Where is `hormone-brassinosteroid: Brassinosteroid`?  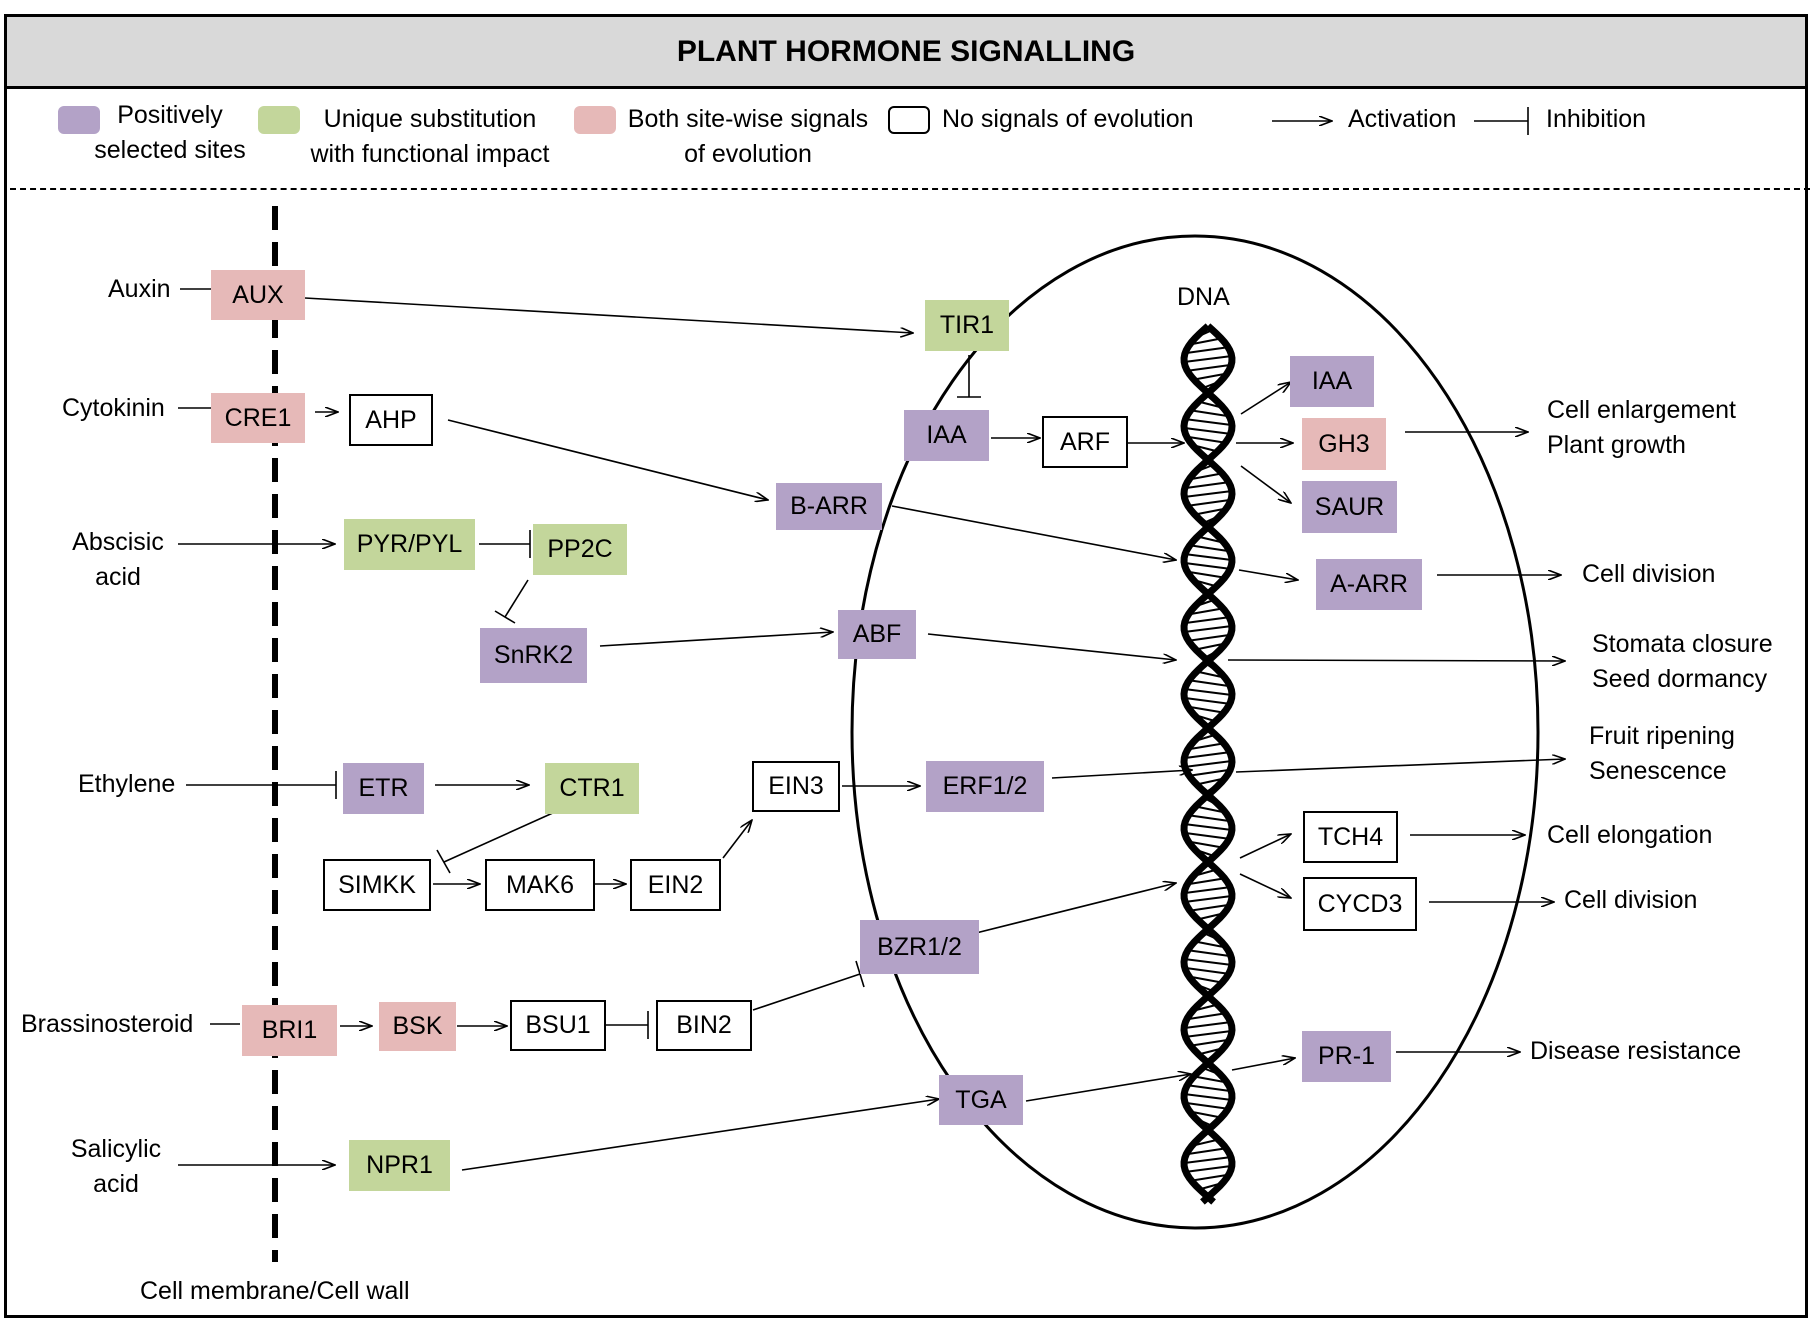 hormone-brassinosteroid: Brassinosteroid is located at coordinates (107, 1024).